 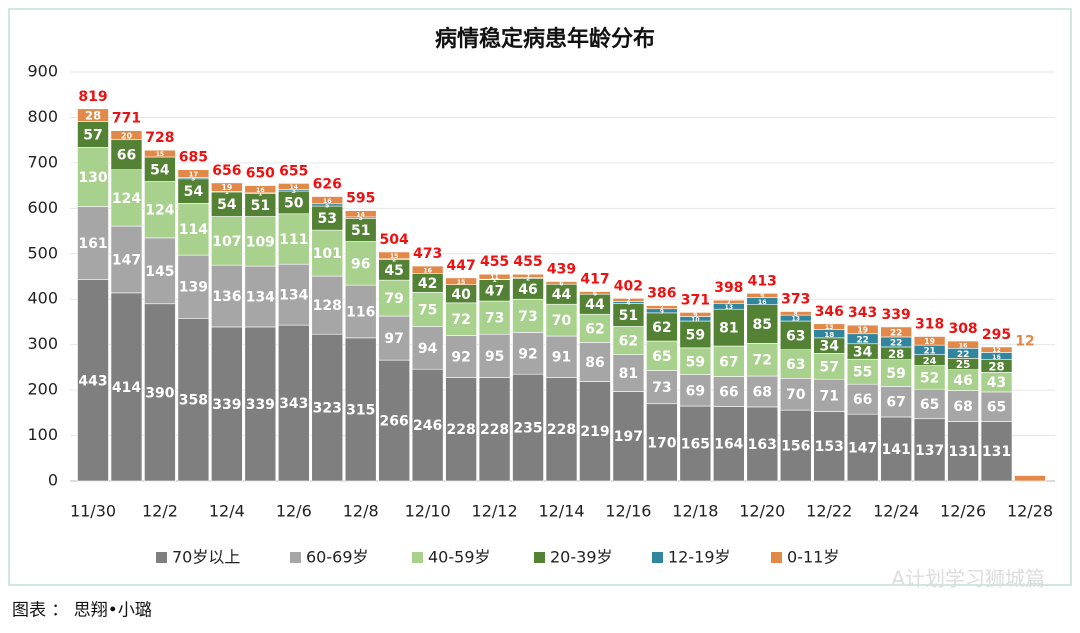 I want to click on legend-label: 70岁以上, so click(x=206, y=557).